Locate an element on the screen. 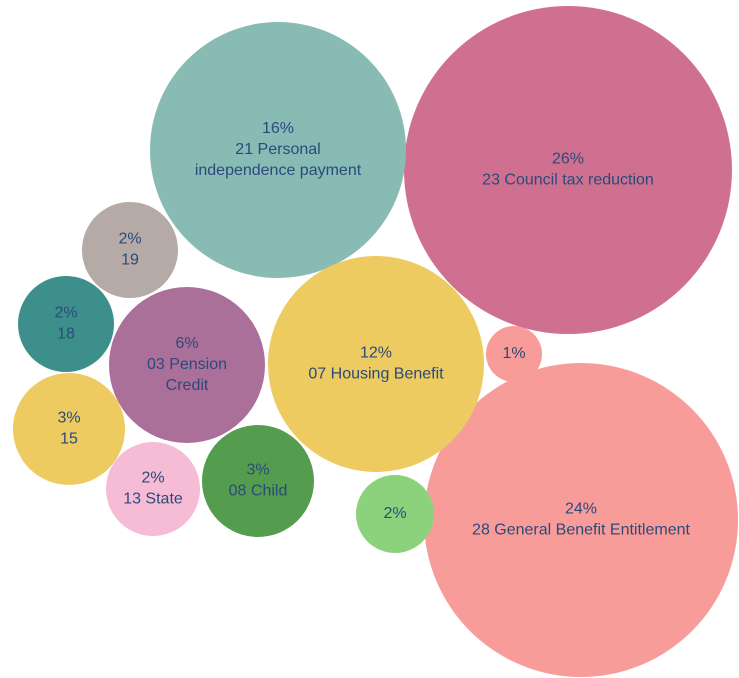  bubble-category-label: 21 Personal is located at coordinates (277, 149).